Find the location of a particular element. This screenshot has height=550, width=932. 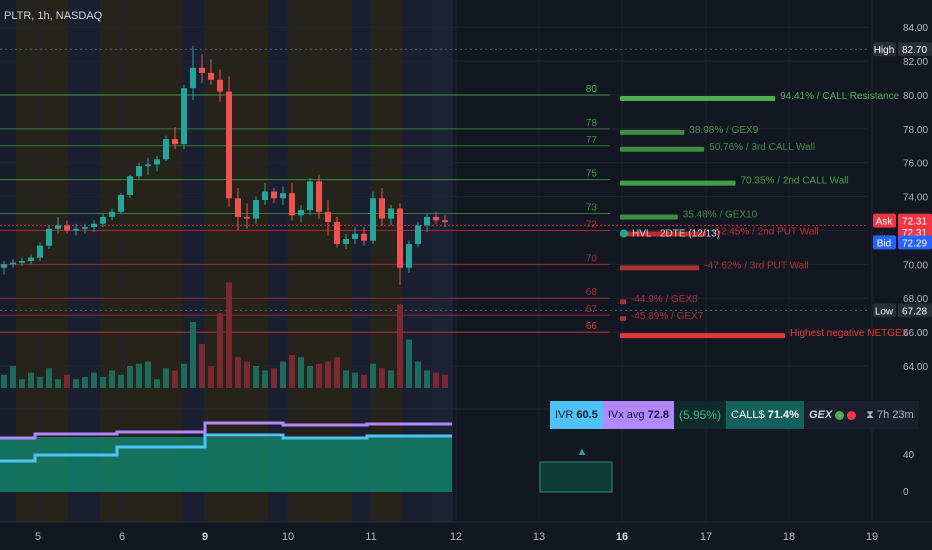

strike-label: 80 is located at coordinates (592, 89).